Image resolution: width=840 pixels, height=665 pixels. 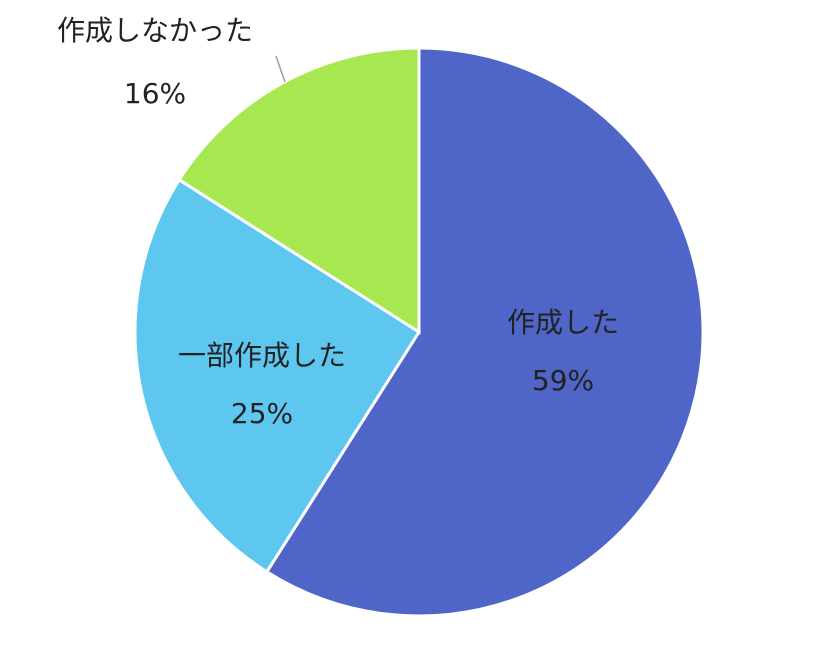 What do you see at coordinates (280, 69) in the screenshot?
I see `leader-line` at bounding box center [280, 69].